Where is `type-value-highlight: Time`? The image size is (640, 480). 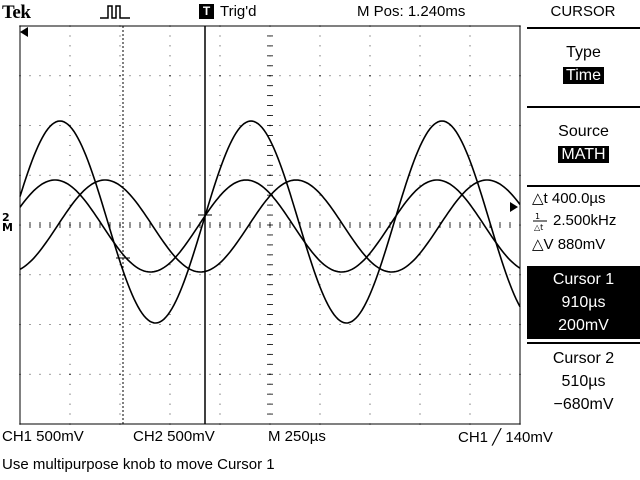 type-value-highlight: Time is located at coordinates (583, 75).